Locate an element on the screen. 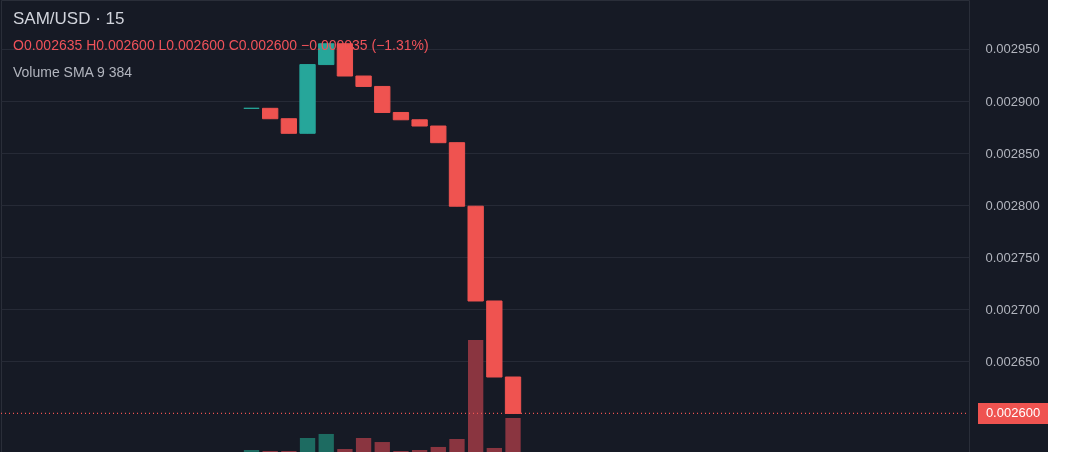 The height and width of the screenshot is (452, 1076). text: SAM/USD · 15 is located at coordinates (69, 18).